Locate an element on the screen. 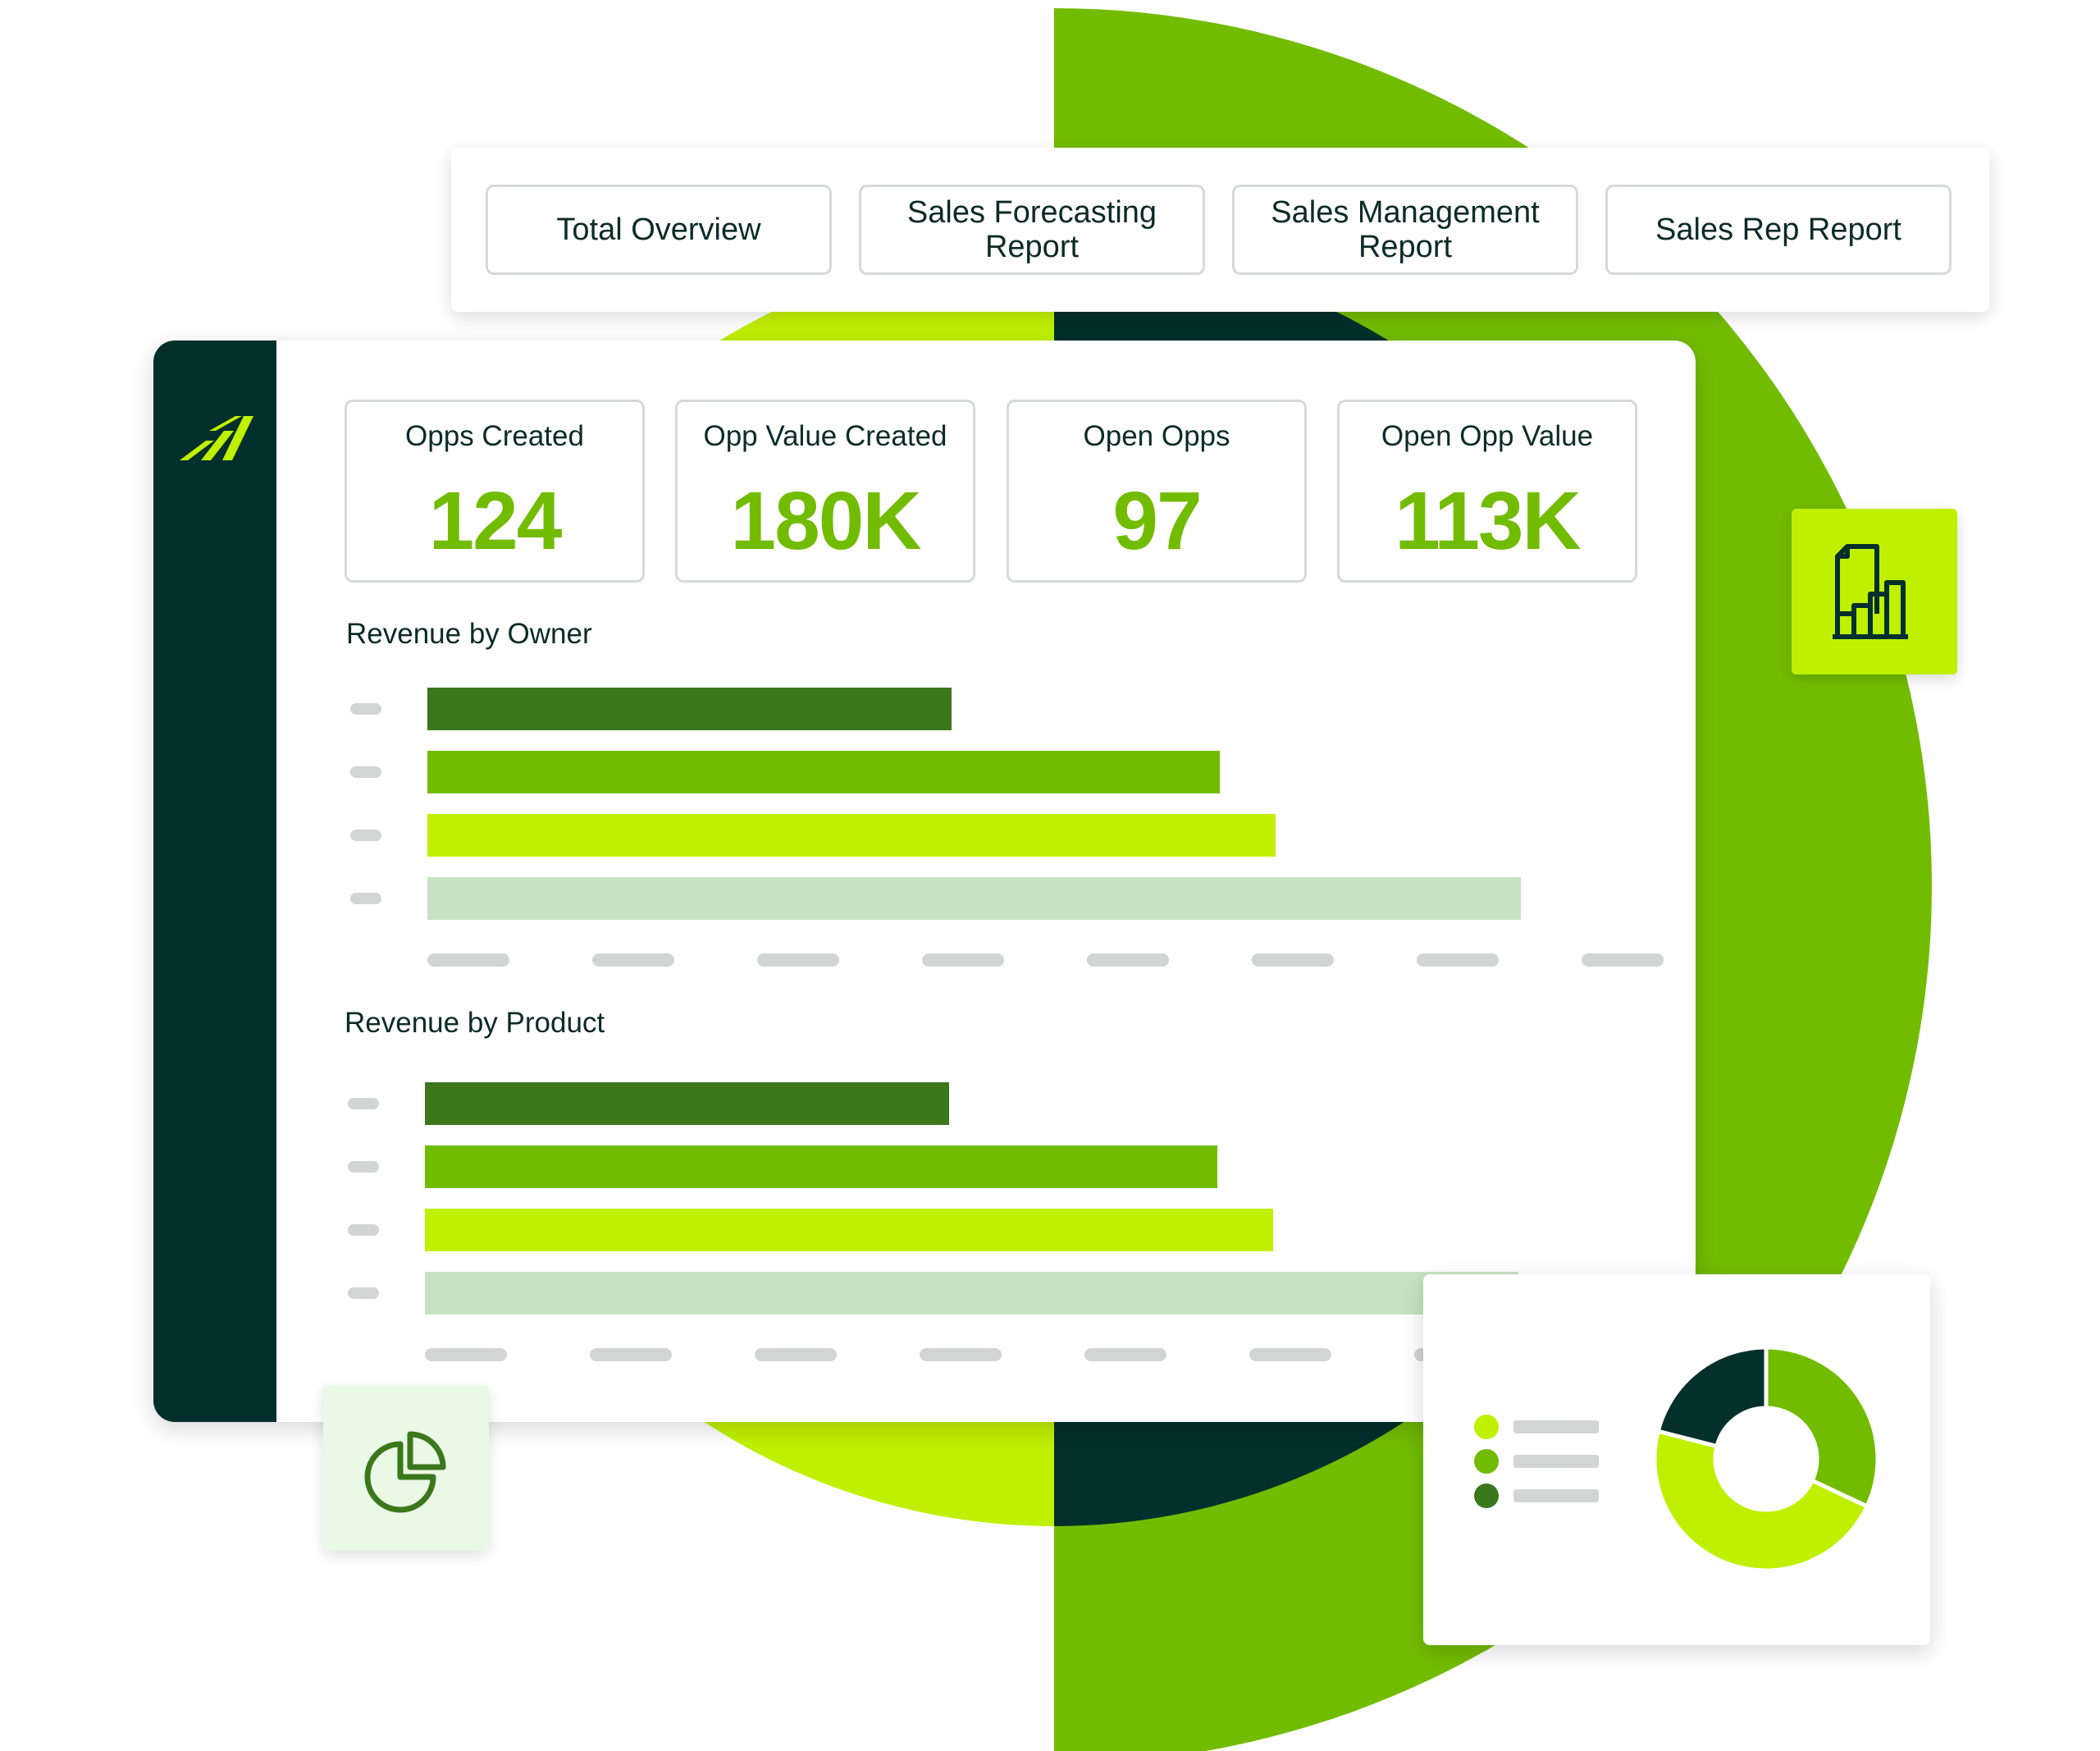  tab-total-overview: Total Overview is located at coordinates (659, 230).